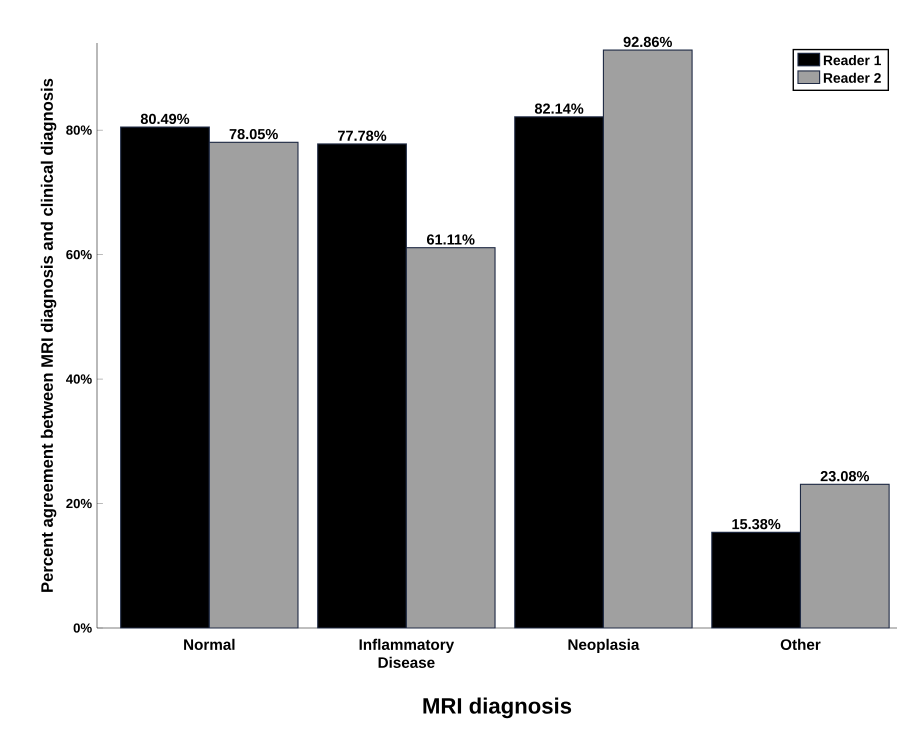 This screenshot has width=898, height=737. Describe the element at coordinates (756, 524) in the screenshot. I see `data-label: 15.38%` at that location.